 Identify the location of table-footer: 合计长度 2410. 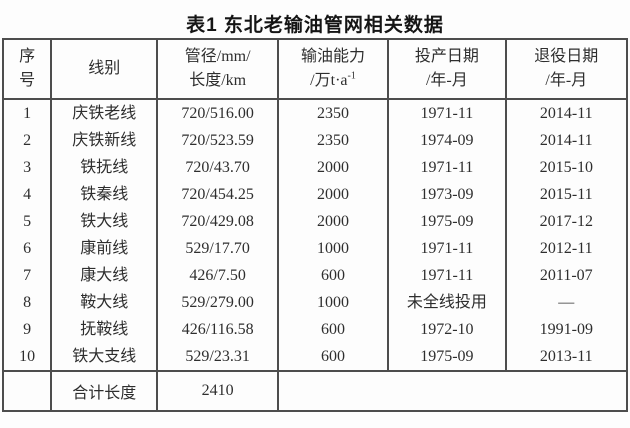
(315, 390).